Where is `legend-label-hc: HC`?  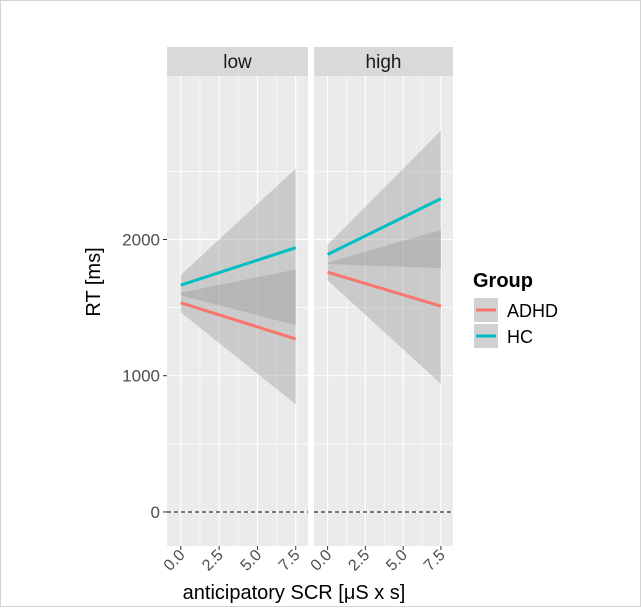
legend-label-hc: HC is located at coordinates (520, 337).